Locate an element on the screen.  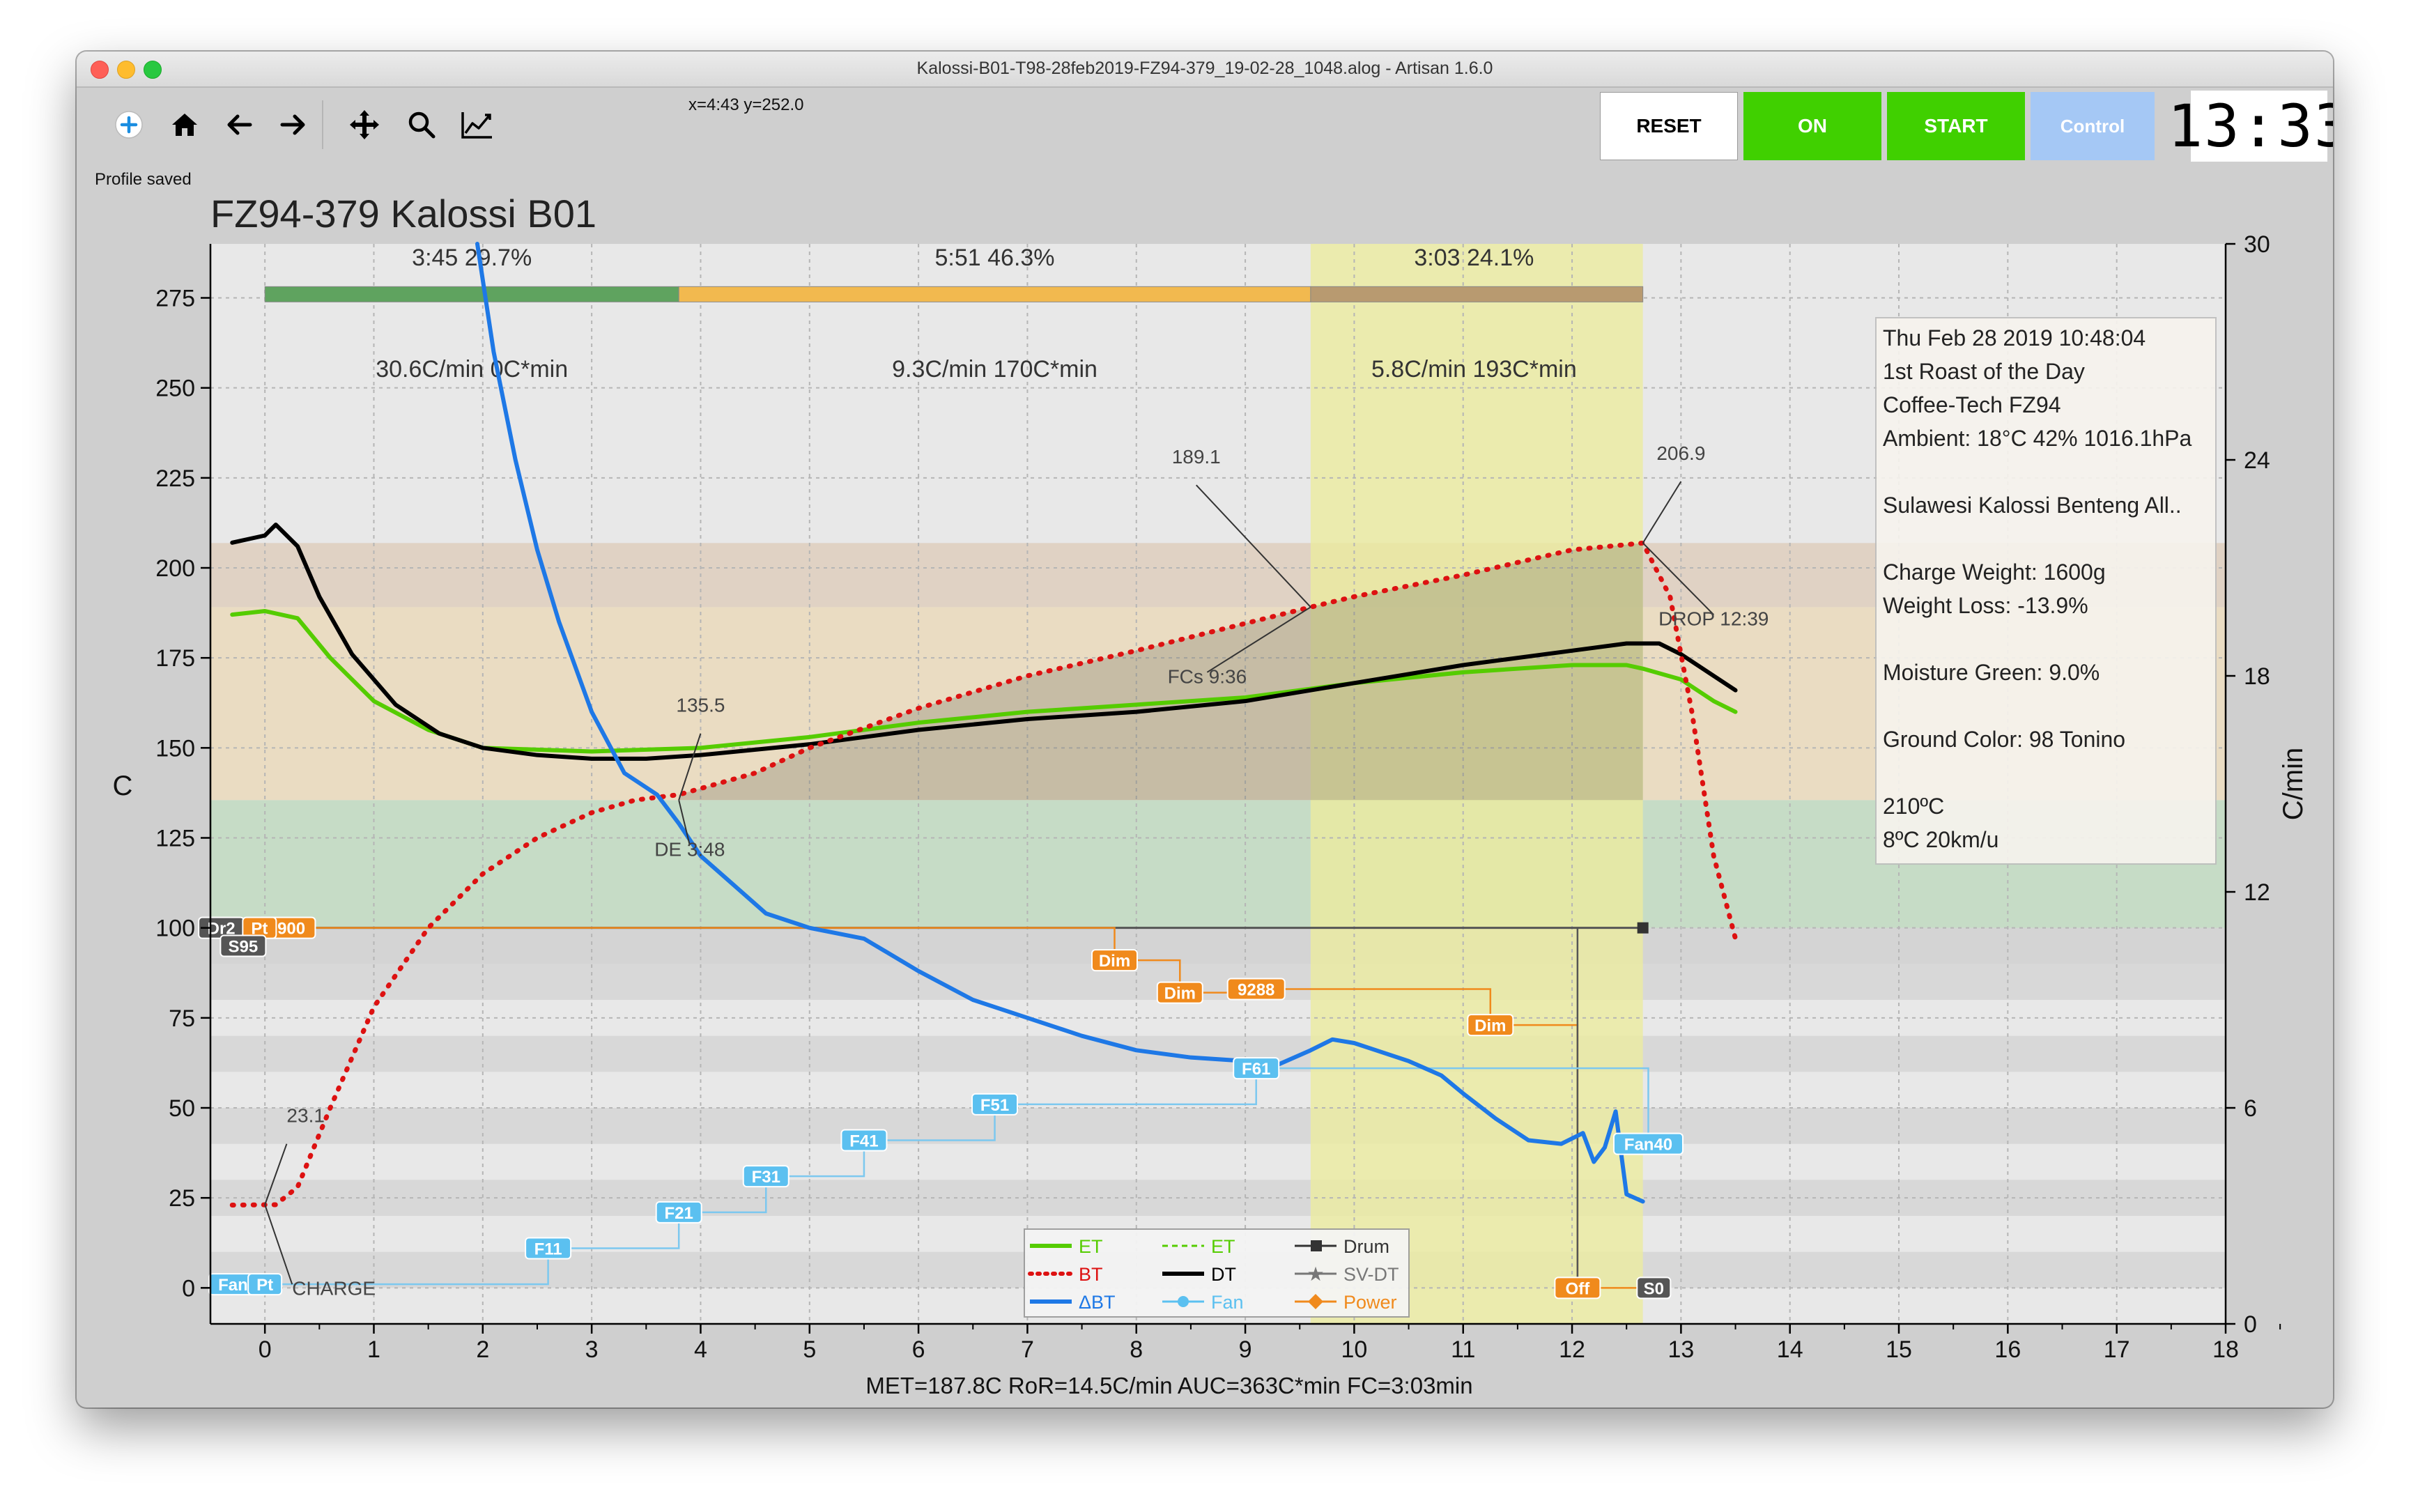
fan-event-badge: F21 is located at coordinates (678, 1212).